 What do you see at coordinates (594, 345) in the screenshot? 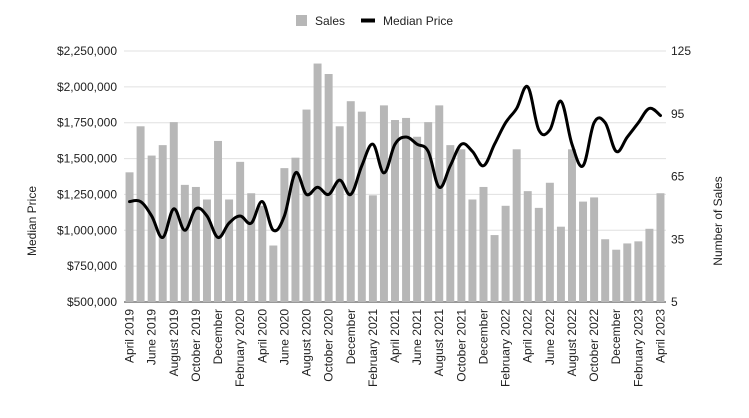
I see `x-tick-label: October 2022` at bounding box center [594, 345].